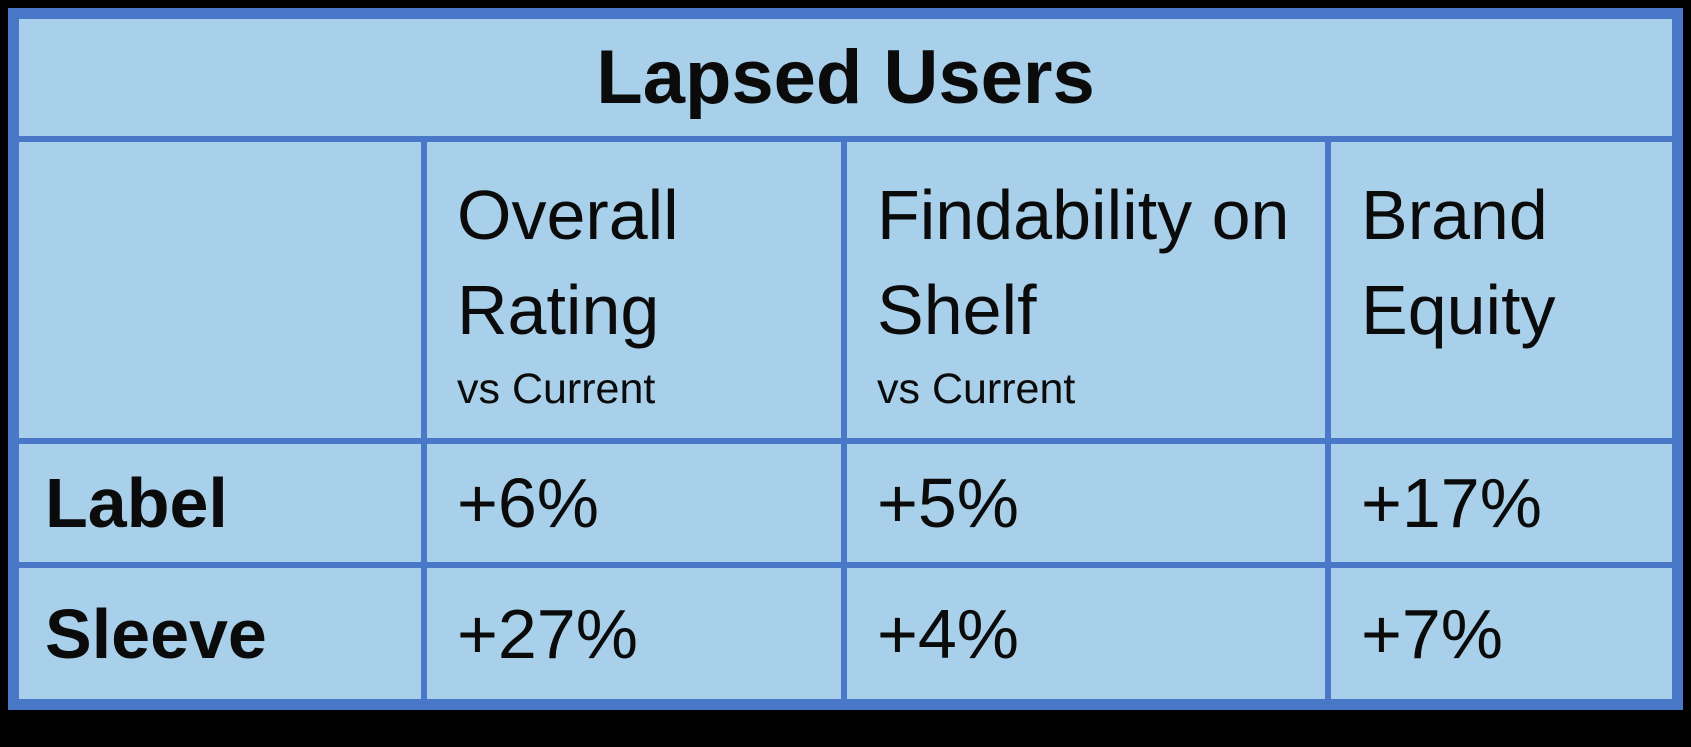 The height and width of the screenshot is (747, 1691). I want to click on value-sleeve-findability: +4%, so click(1086, 633).